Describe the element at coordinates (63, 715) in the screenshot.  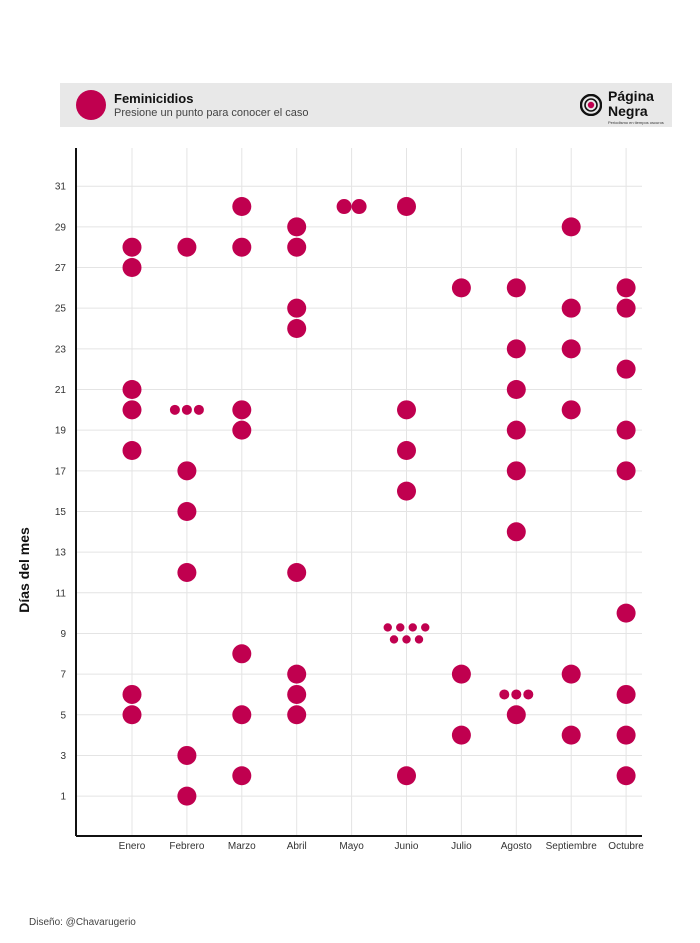
I see `y-tick-label: 5` at that location.